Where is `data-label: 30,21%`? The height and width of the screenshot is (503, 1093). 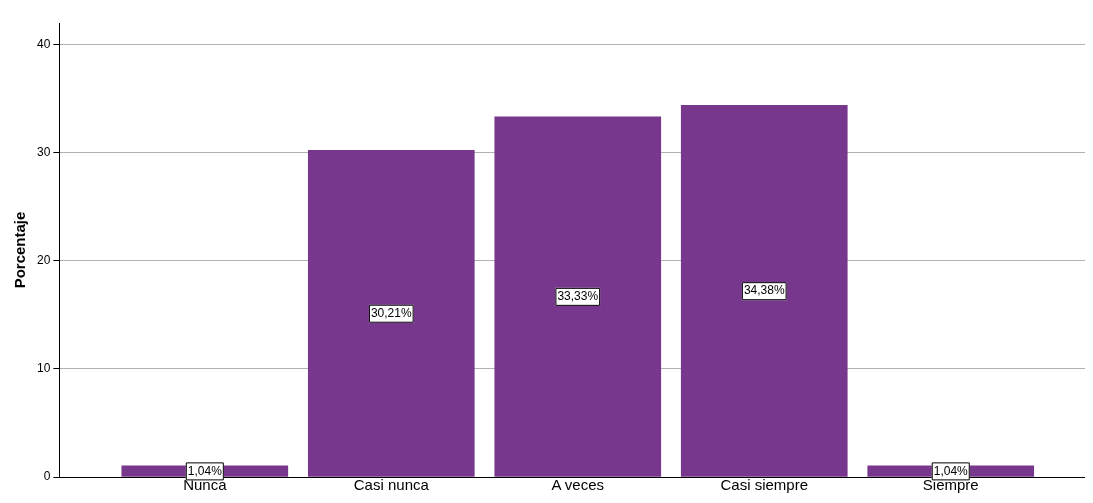
data-label: 30,21% is located at coordinates (391, 313).